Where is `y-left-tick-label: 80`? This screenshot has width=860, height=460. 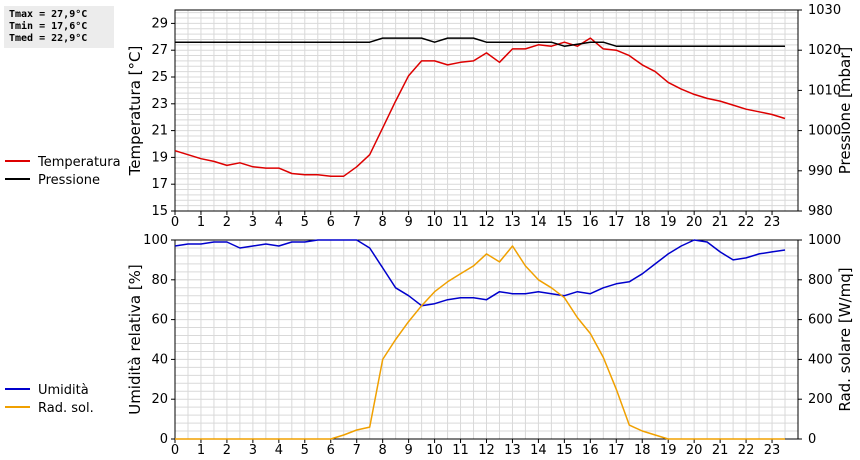
y-left-tick-label: 80 is located at coordinates (159, 280).